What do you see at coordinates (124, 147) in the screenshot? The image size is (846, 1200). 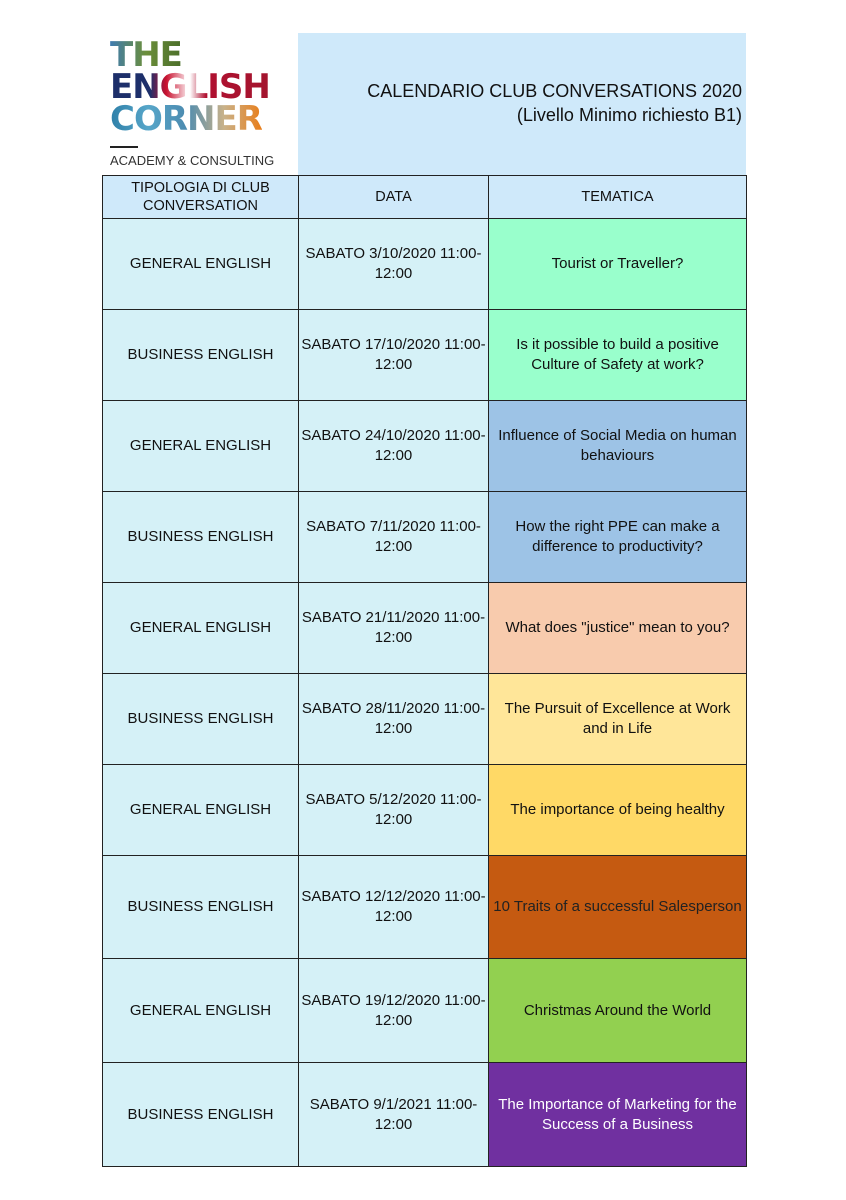 I see `logo-divider` at bounding box center [124, 147].